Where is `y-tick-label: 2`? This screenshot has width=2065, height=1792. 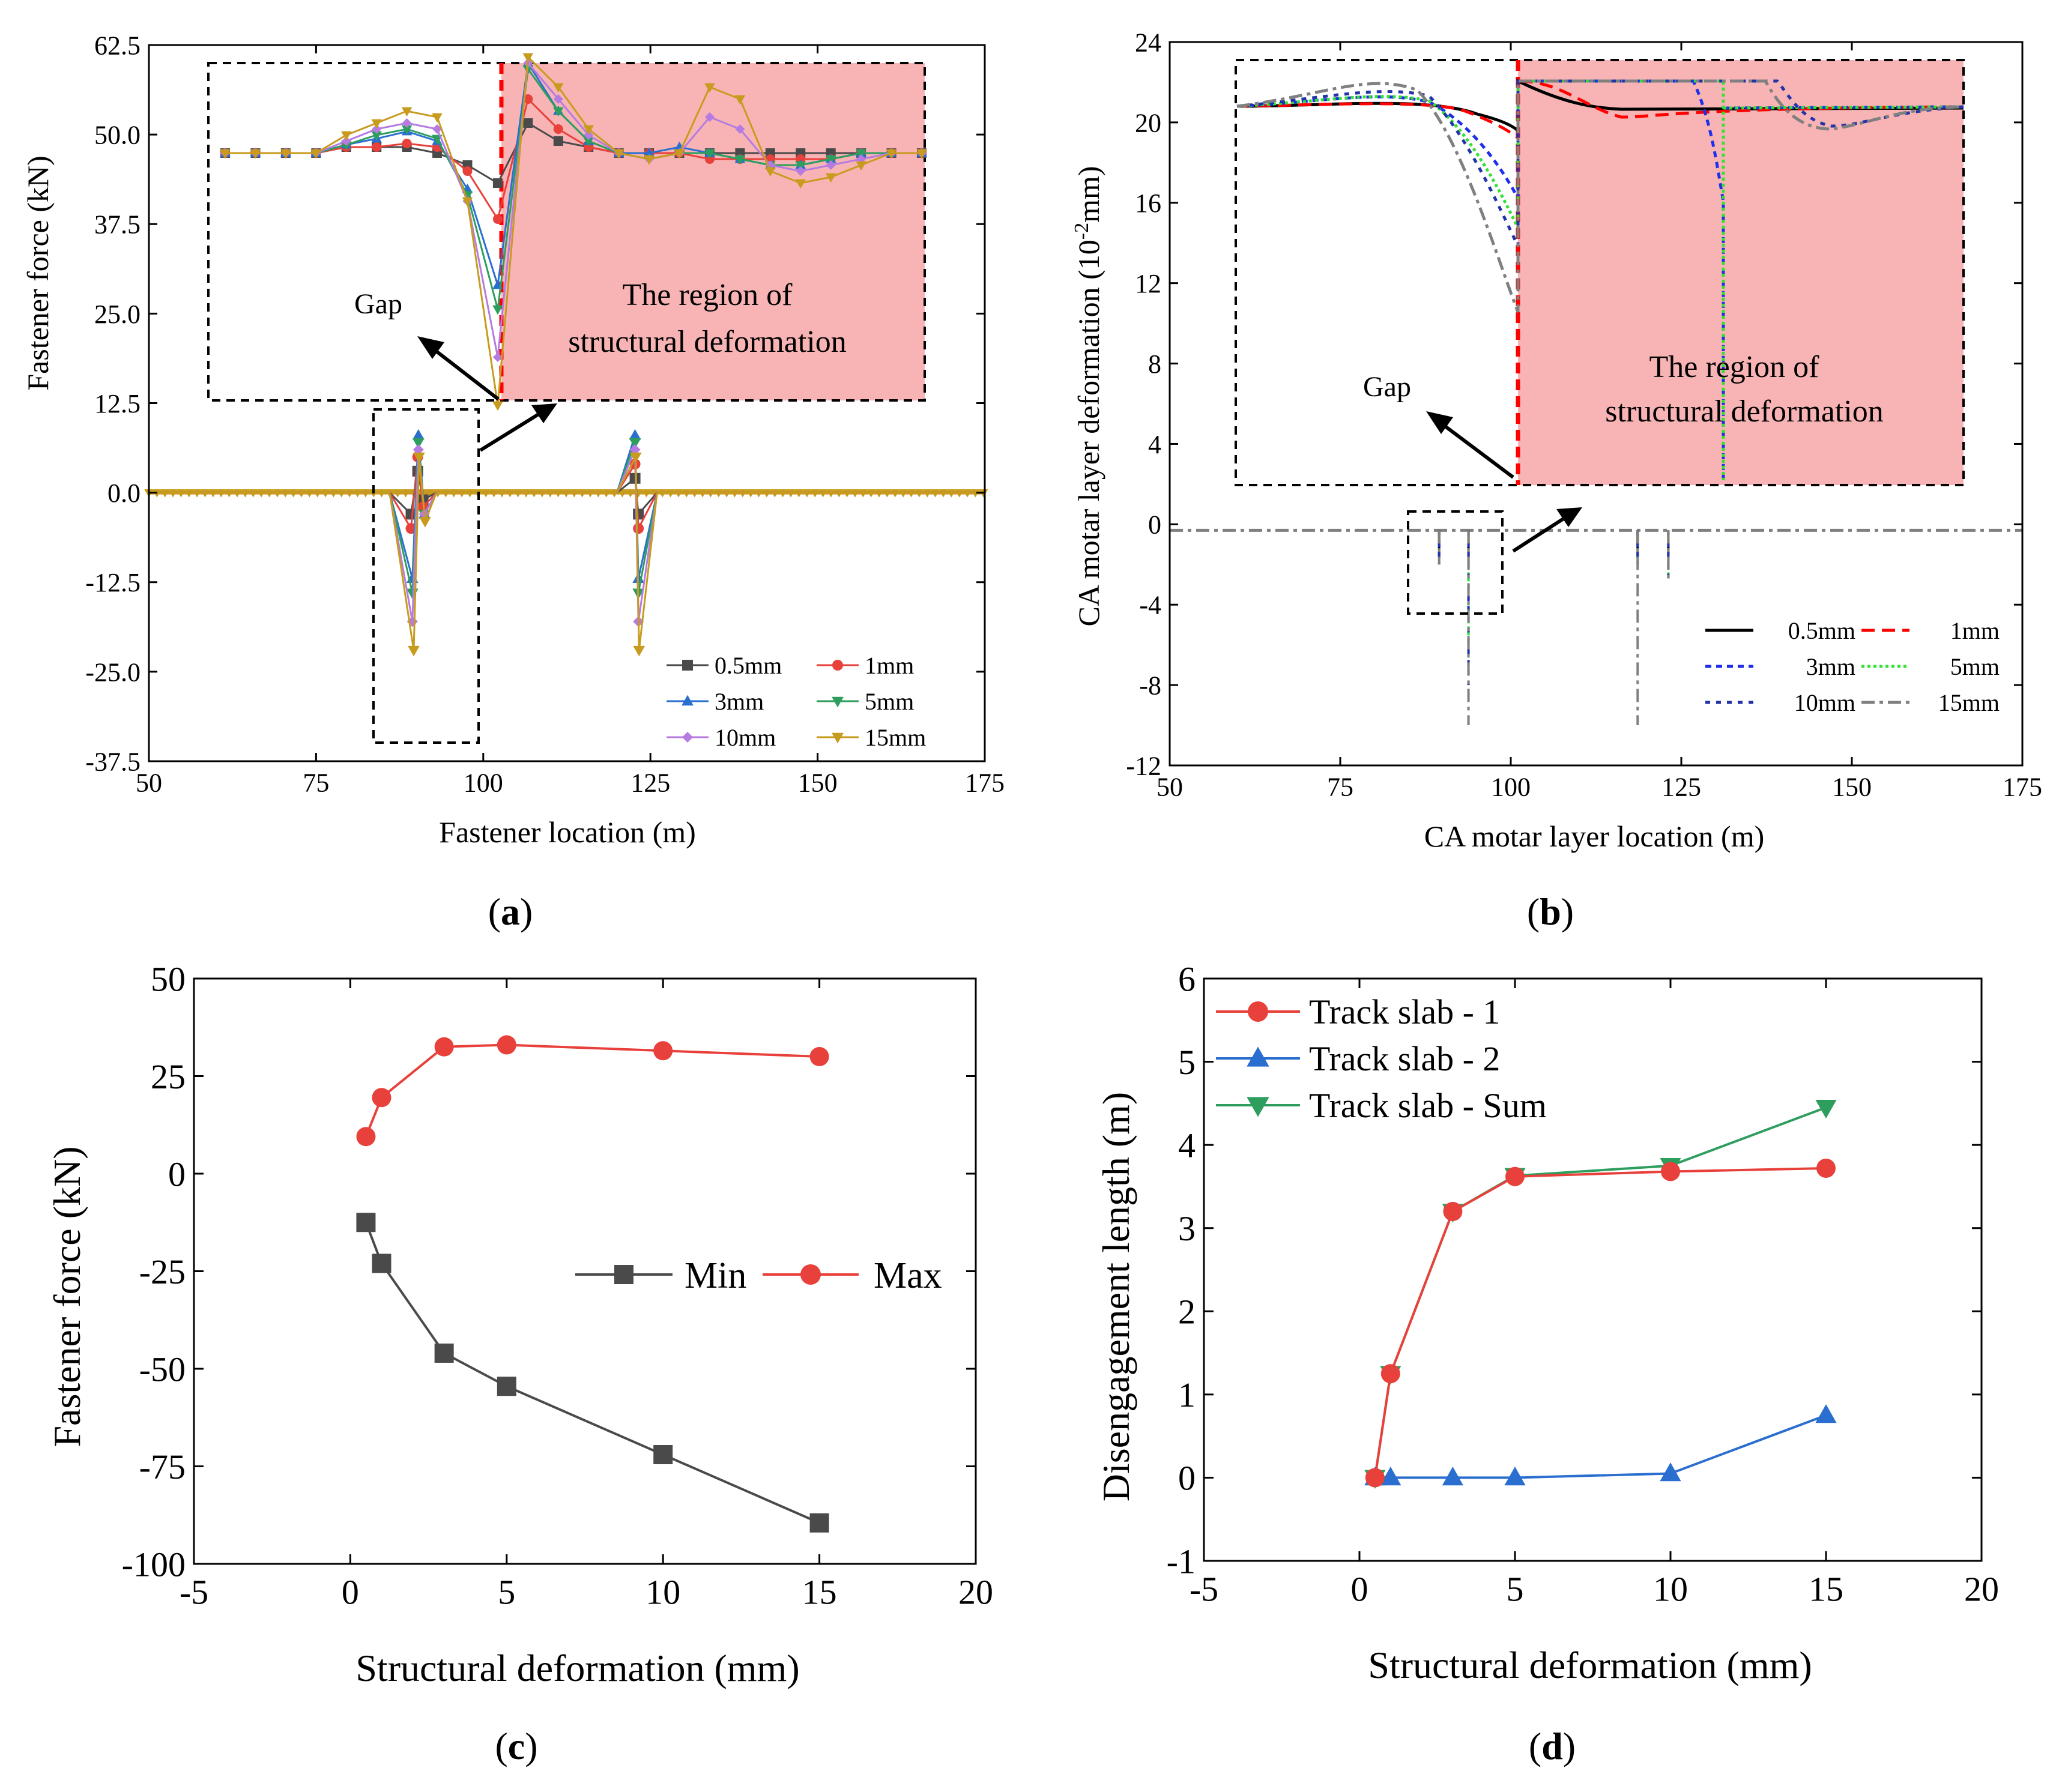
y-tick-label: 2 is located at coordinates (1187, 1312).